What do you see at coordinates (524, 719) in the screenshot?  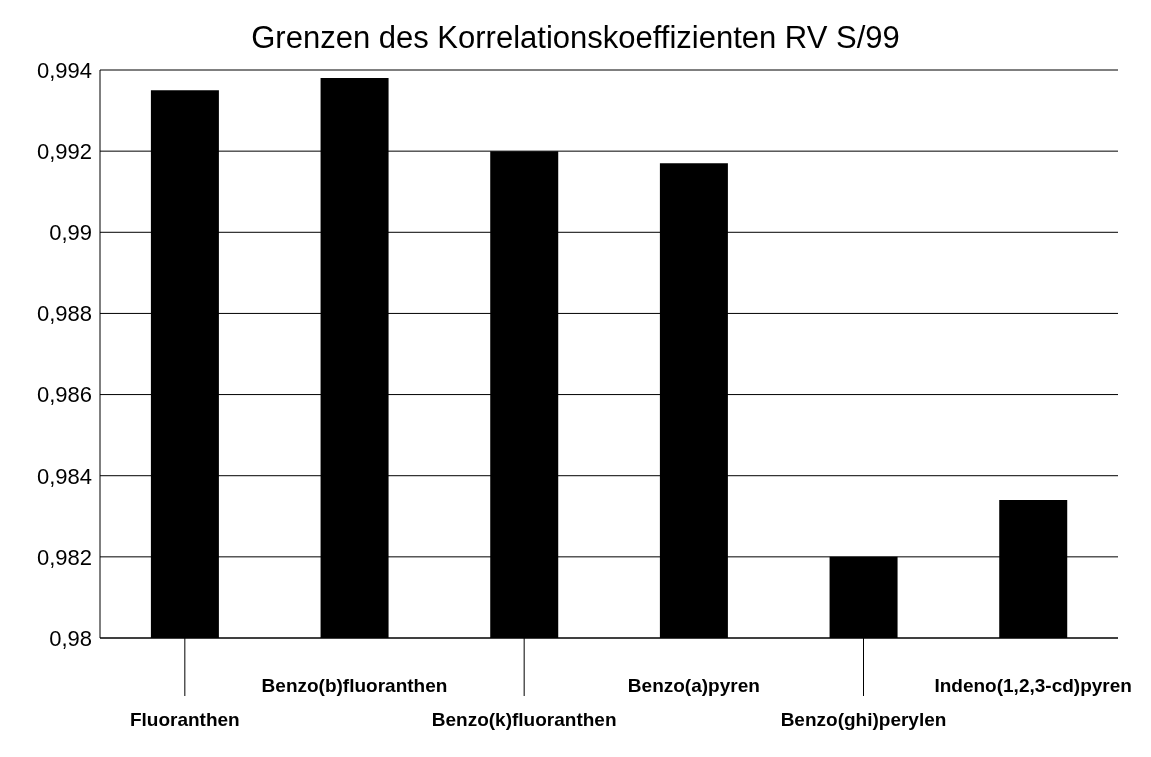 I see `x-tick-label: Benzo(k)fluoranthen` at bounding box center [524, 719].